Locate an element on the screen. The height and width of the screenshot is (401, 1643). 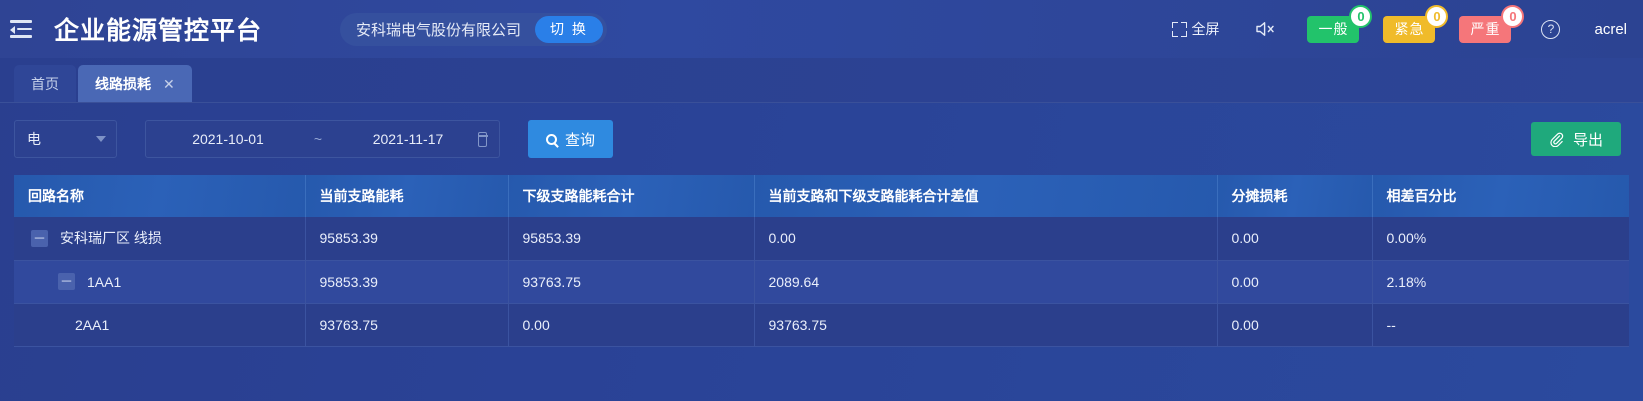
calendar-icon is located at coordinates (482, 139).